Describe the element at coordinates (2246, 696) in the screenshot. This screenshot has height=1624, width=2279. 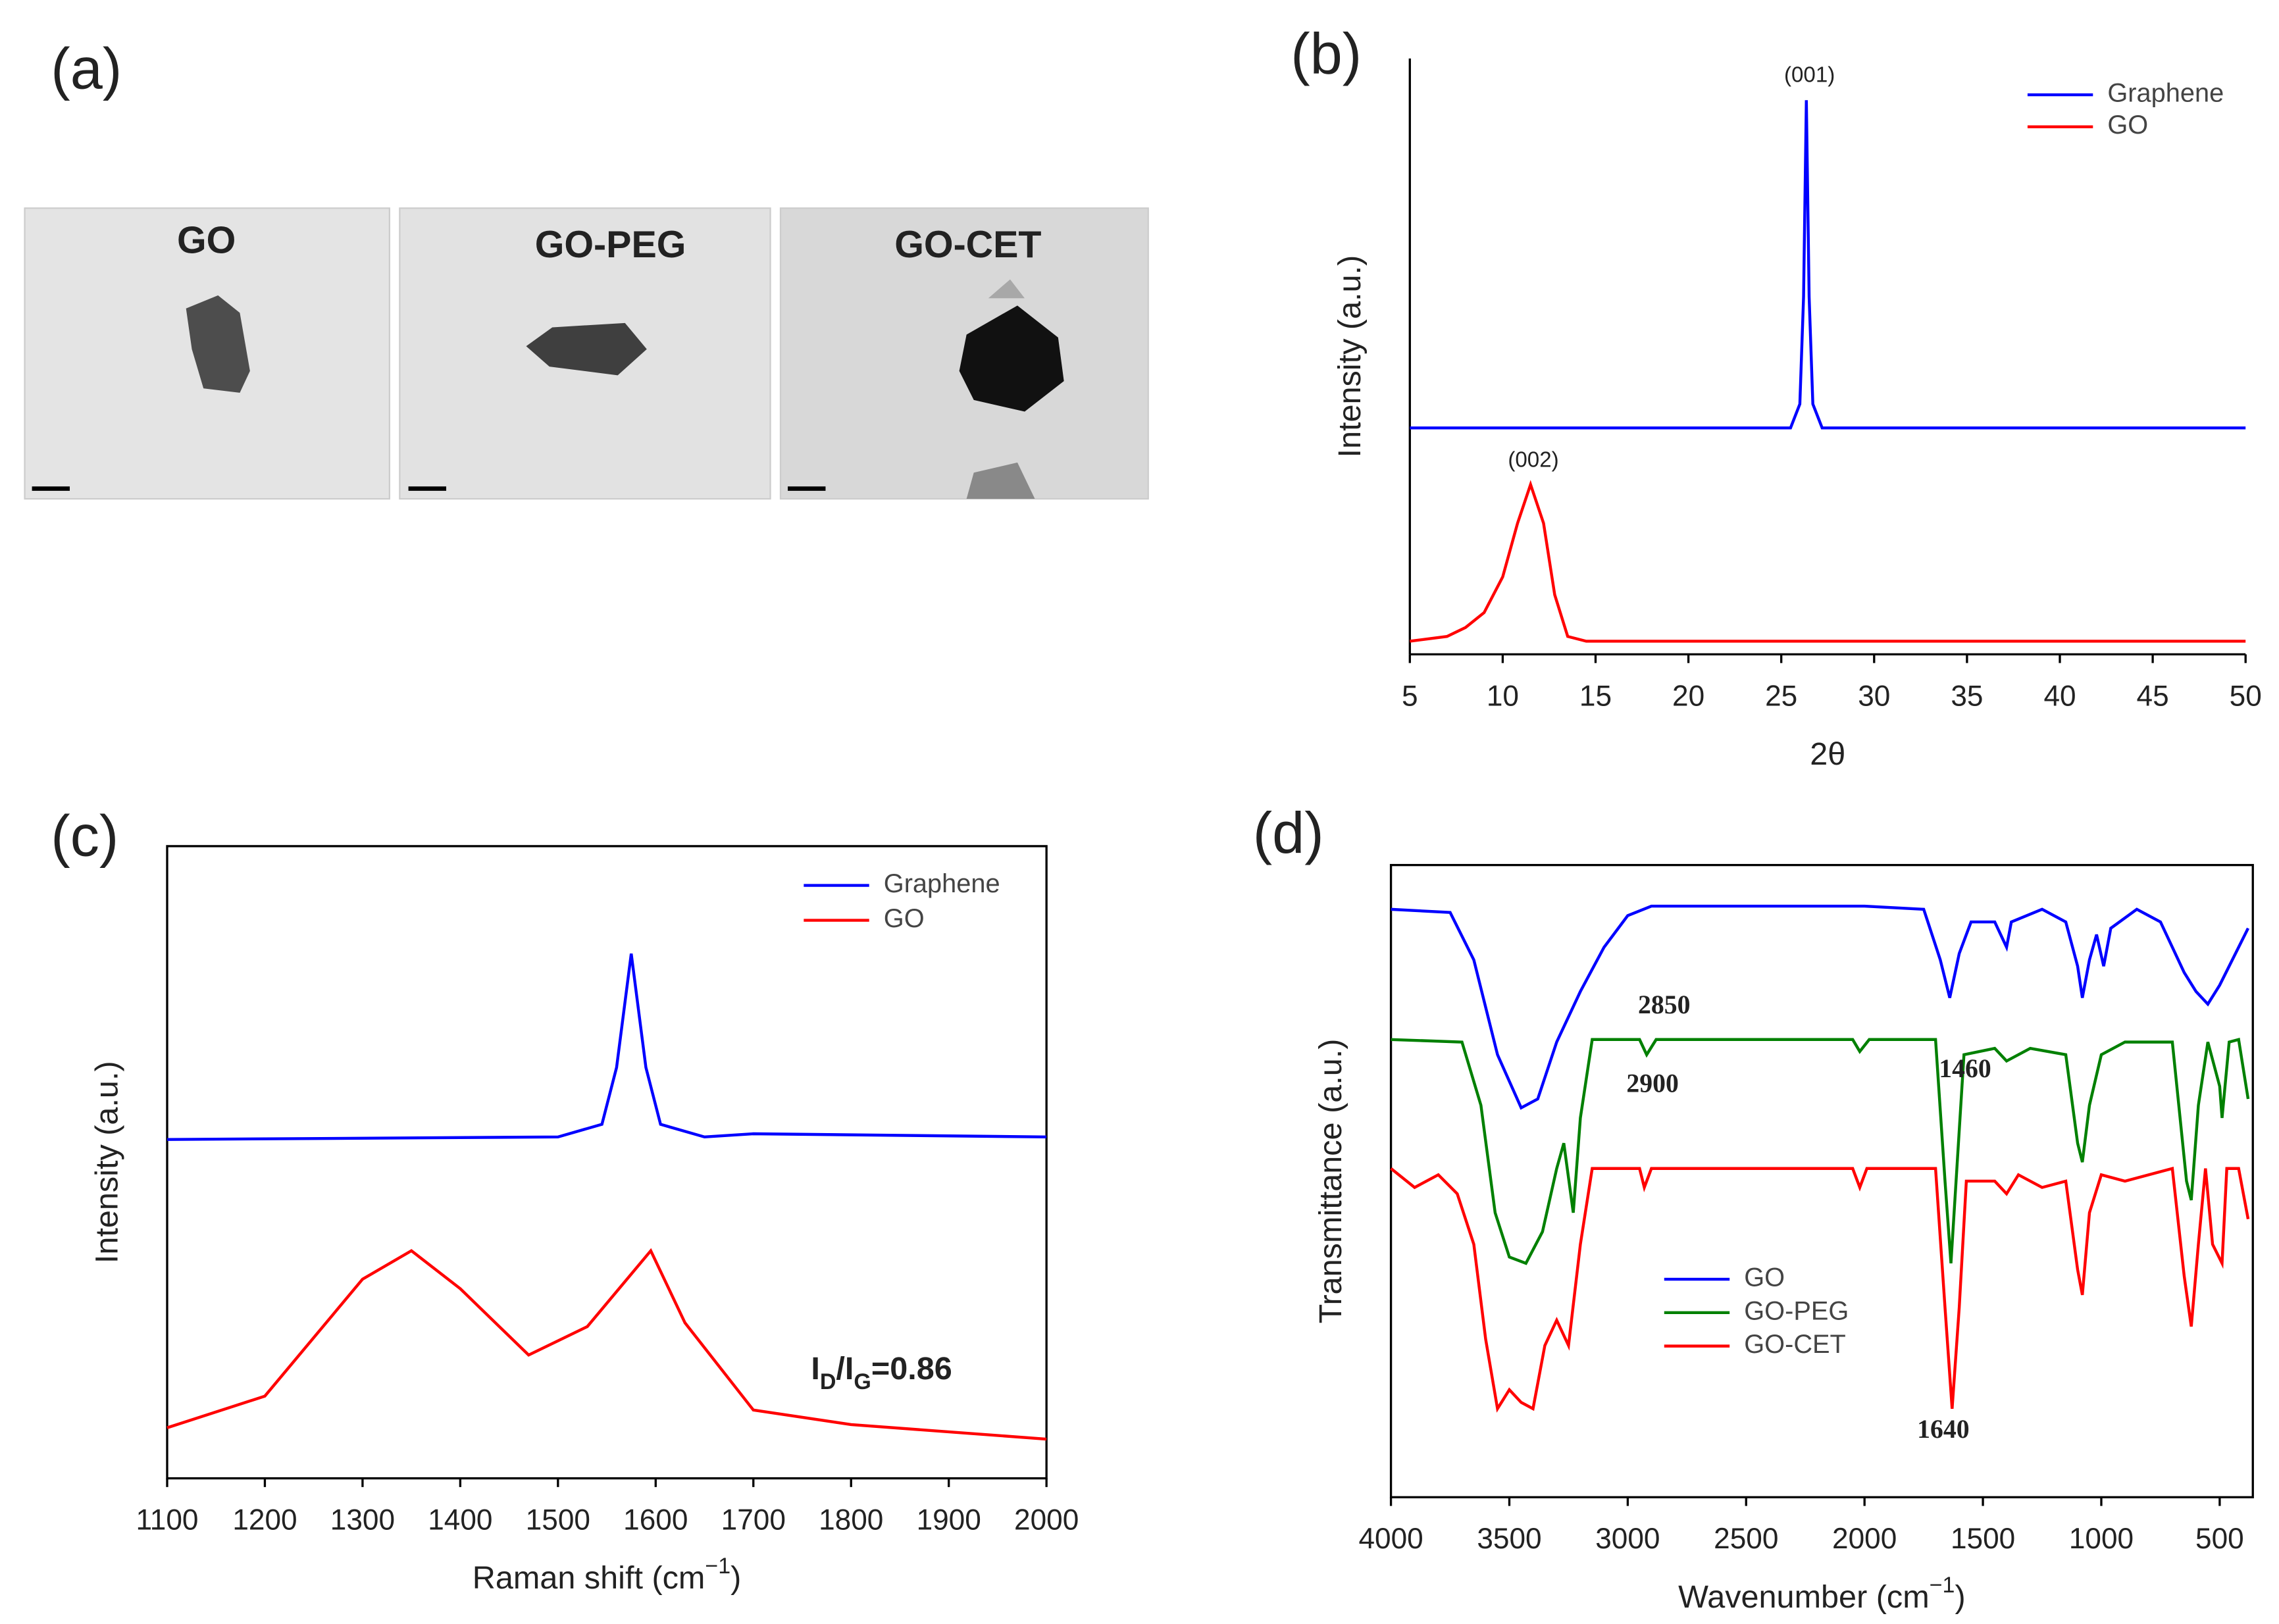
I see `x-tick-label: 50` at that location.